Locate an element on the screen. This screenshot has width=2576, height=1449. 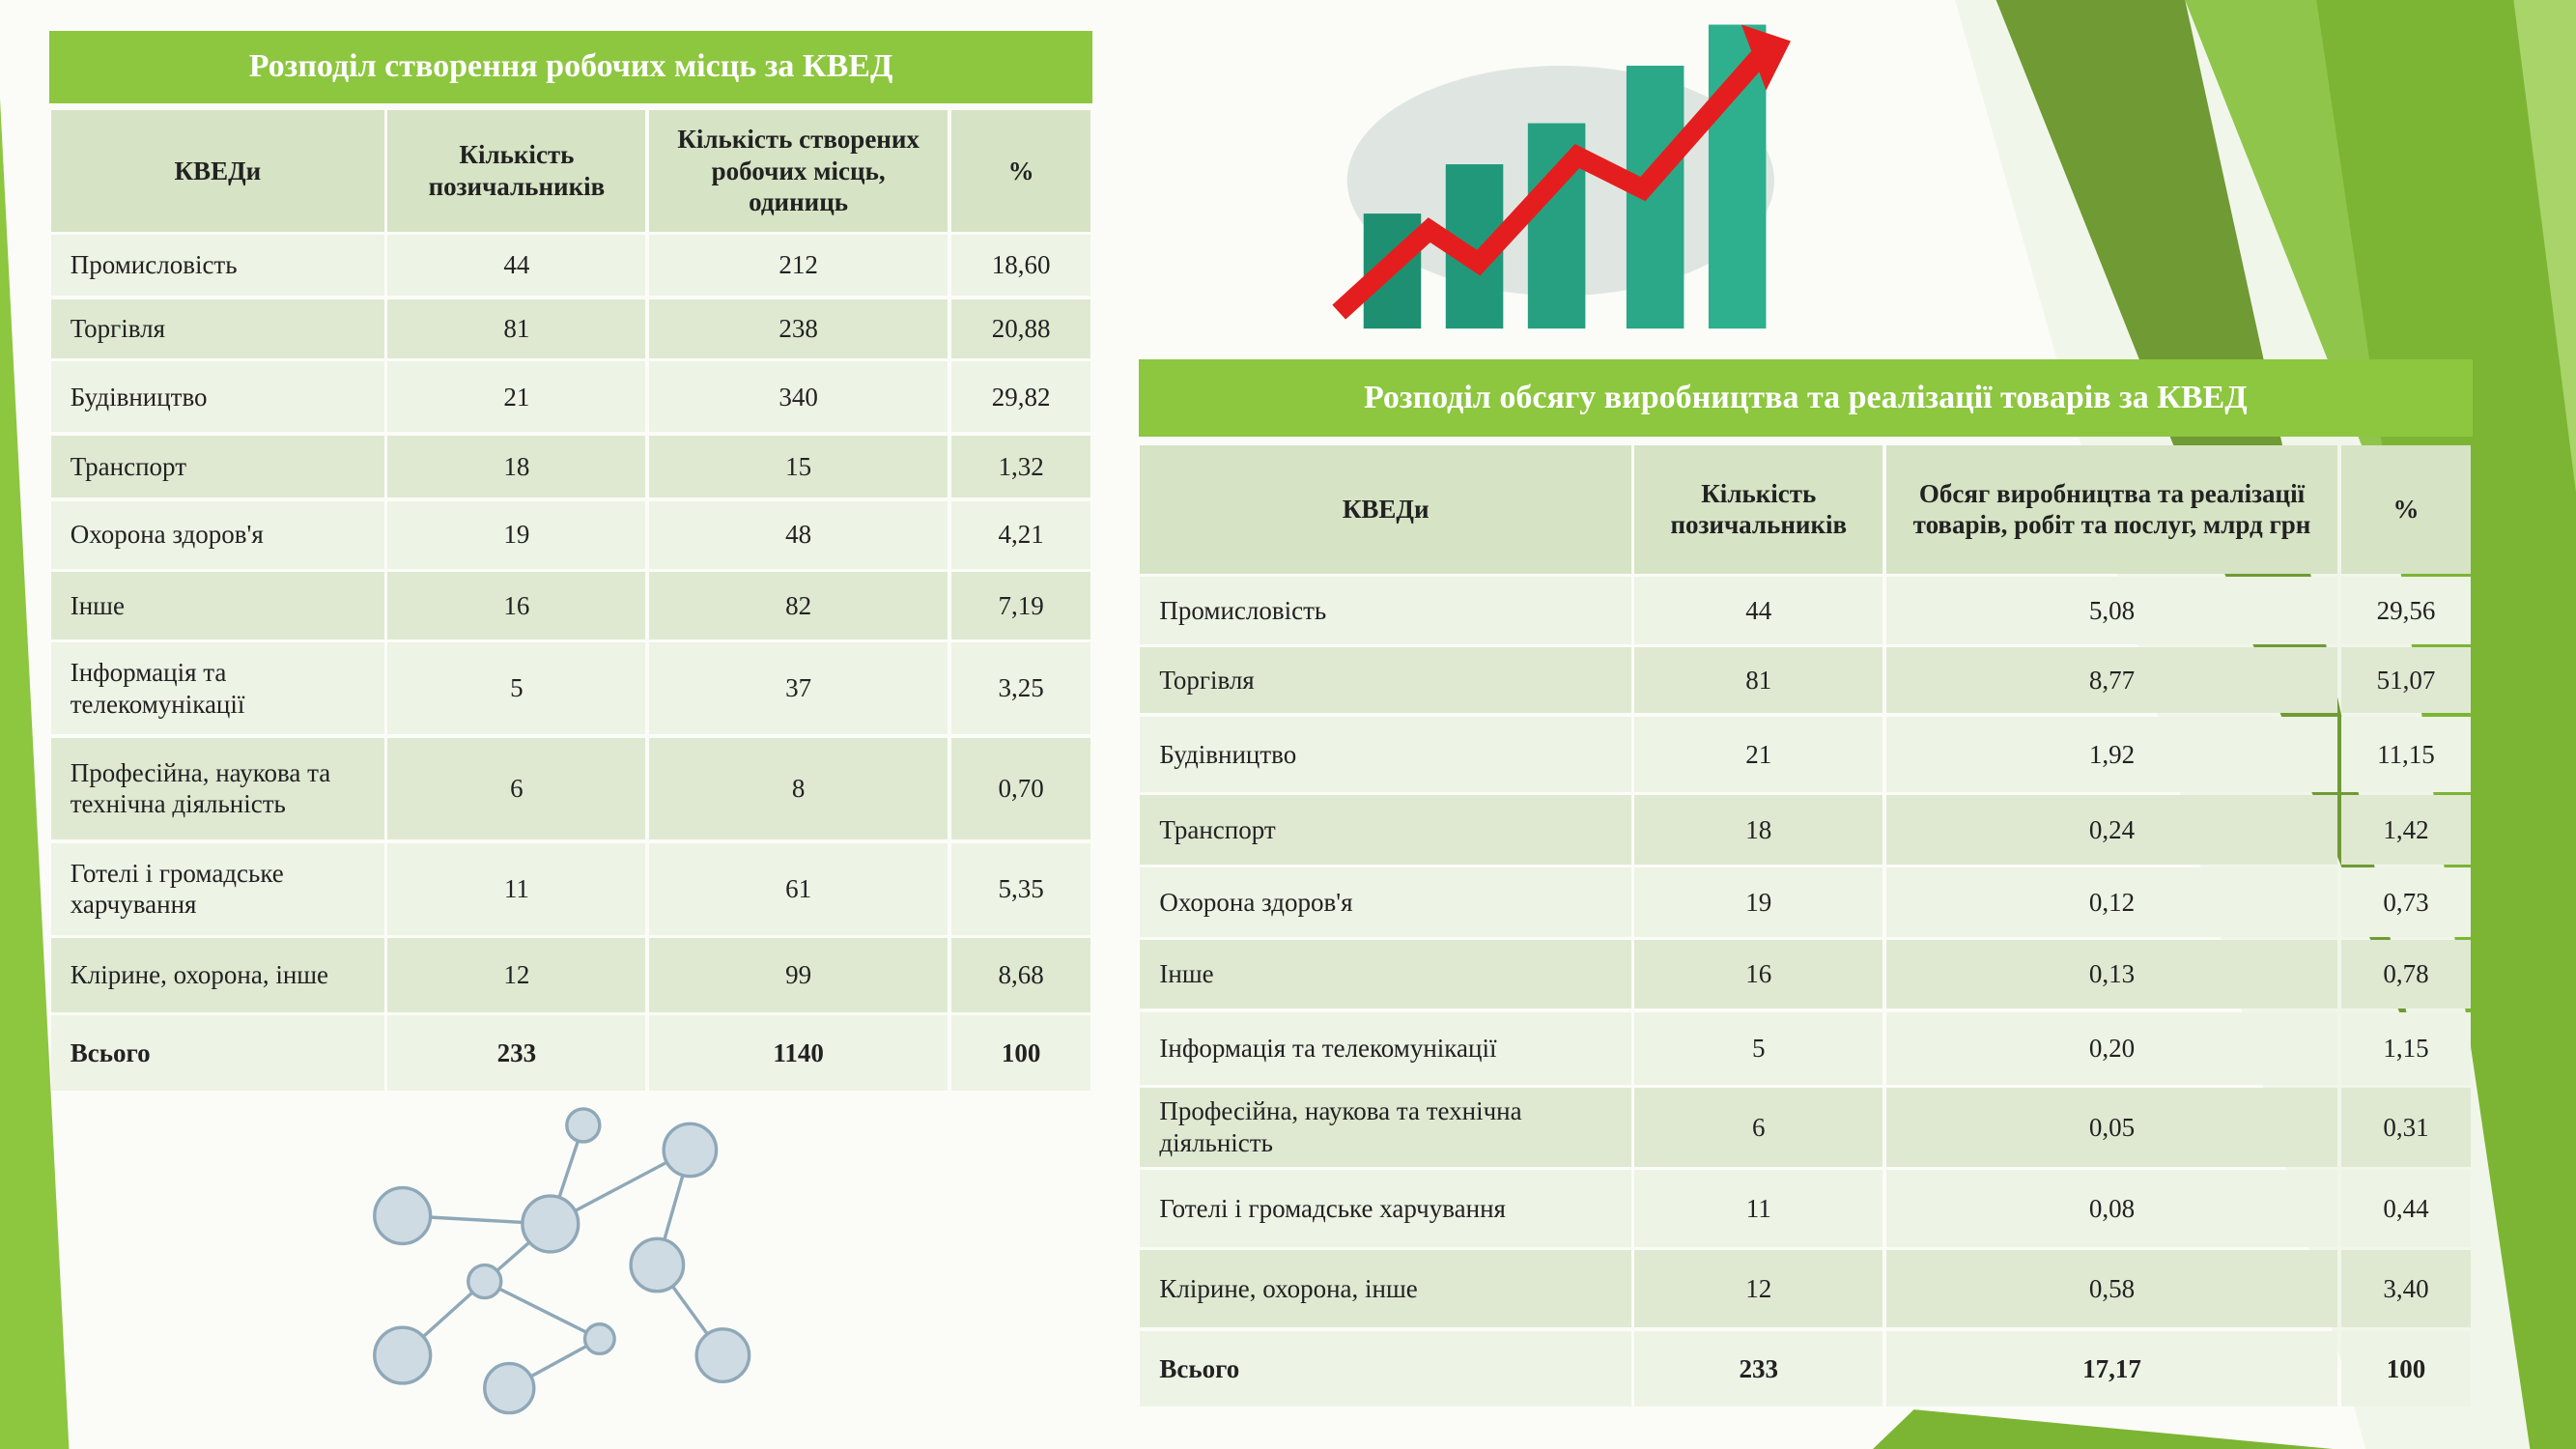
table-cell: 29,82 is located at coordinates (1020, 397).